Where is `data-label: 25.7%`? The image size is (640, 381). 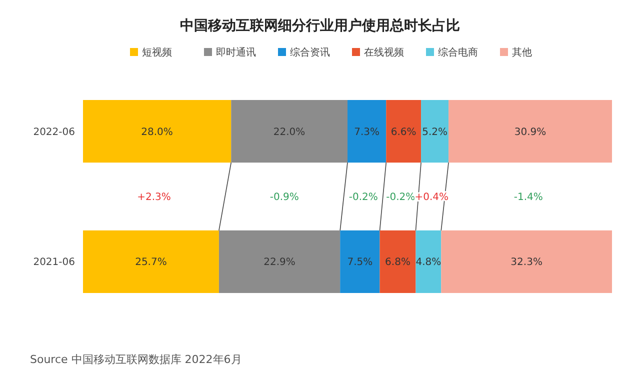
data-label: 25.7% is located at coordinates (151, 262).